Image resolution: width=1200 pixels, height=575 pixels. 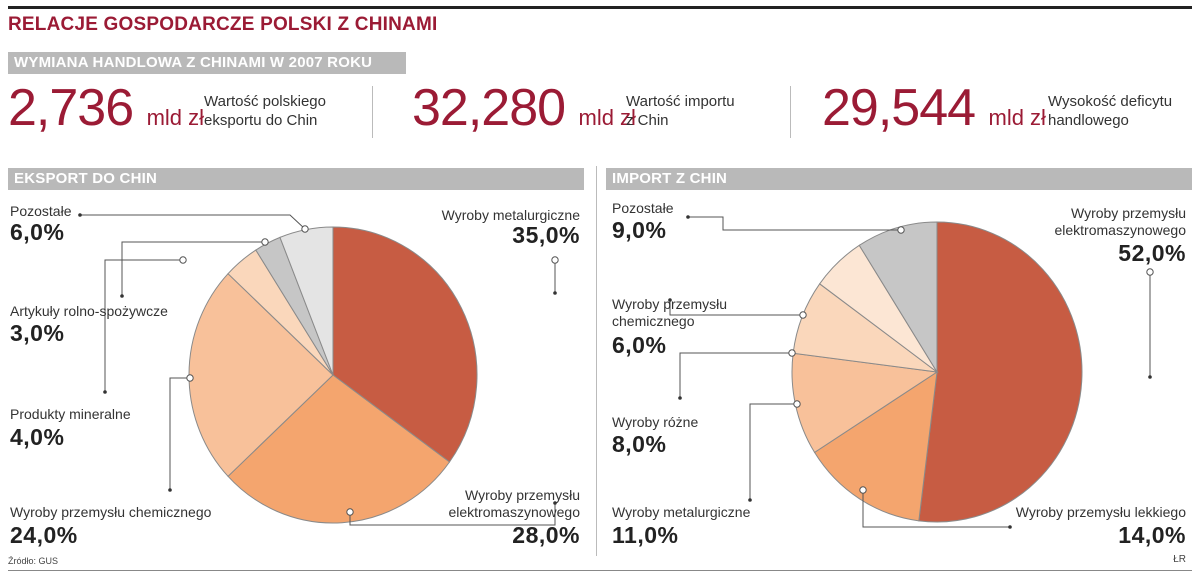 What do you see at coordinates (546, 535) in the screenshot?
I see `export-value-slice-1: 28,0%` at bounding box center [546, 535].